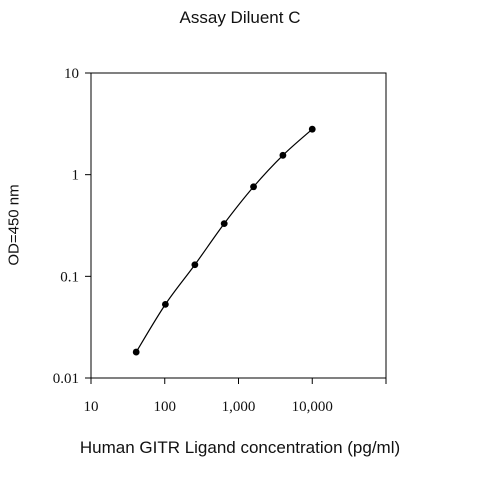  I want to click on y-tick-label: 0.1, so click(69, 277).